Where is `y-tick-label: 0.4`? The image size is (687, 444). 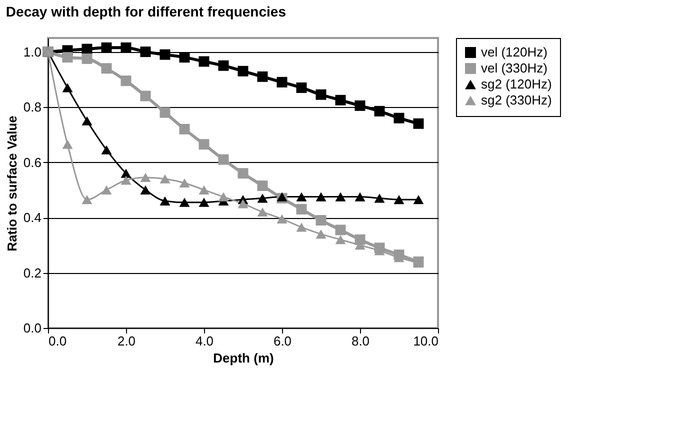 y-tick-label: 0.4 is located at coordinates (32, 218).